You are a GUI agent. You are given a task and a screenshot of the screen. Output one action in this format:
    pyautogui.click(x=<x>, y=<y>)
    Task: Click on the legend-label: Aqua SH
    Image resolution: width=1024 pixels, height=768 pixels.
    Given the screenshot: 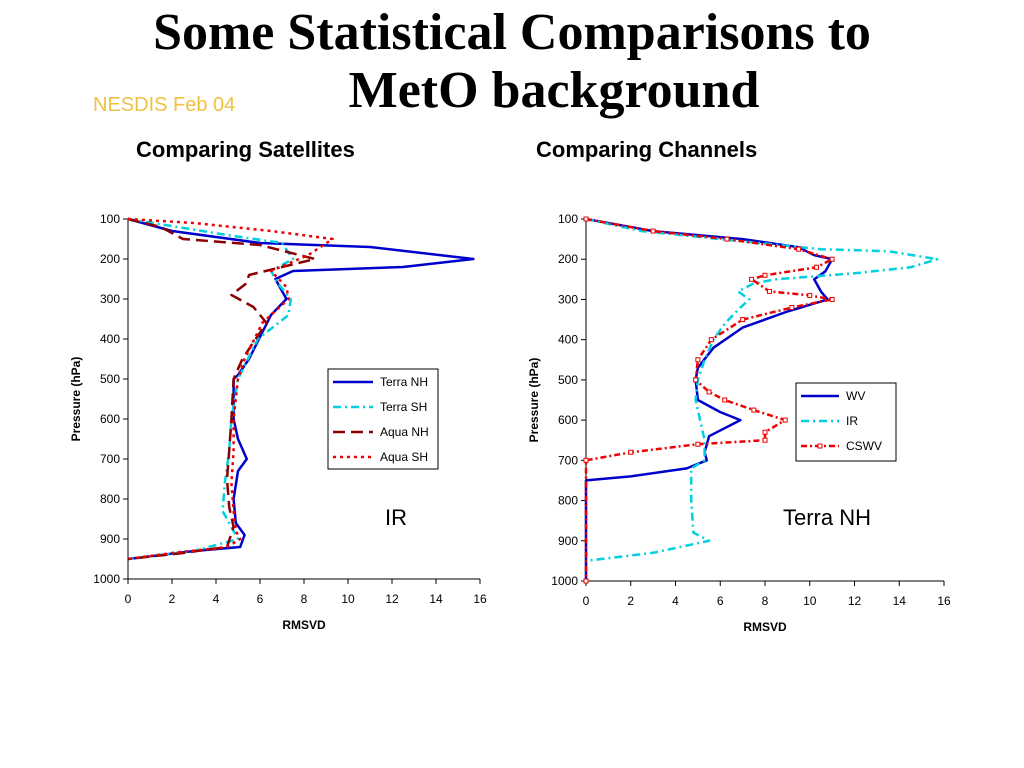 What is the action you would take?
    pyautogui.click(x=404, y=457)
    